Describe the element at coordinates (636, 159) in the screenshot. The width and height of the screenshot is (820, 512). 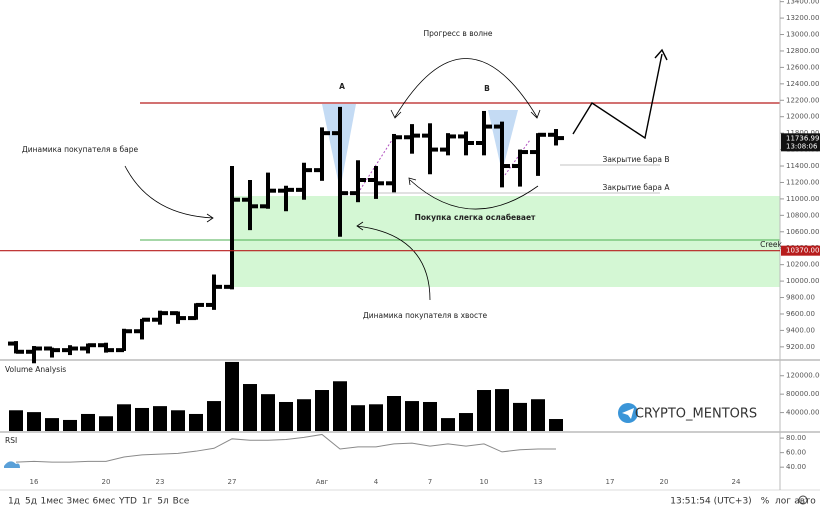
I see `annotation: Закрытие бара В` at that location.